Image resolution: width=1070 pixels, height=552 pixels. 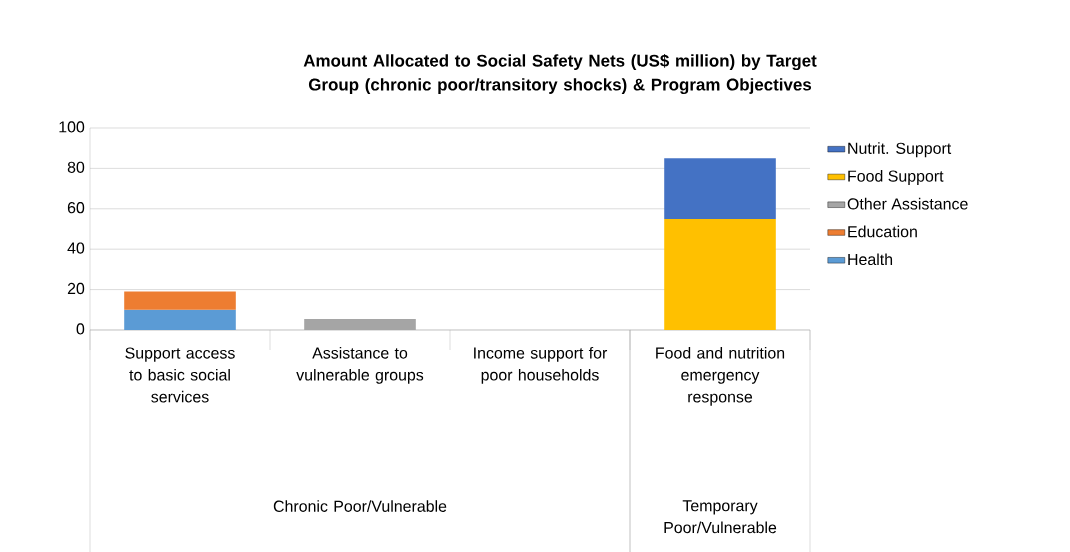 I want to click on legend-label: Other Assistance, so click(x=907, y=203).